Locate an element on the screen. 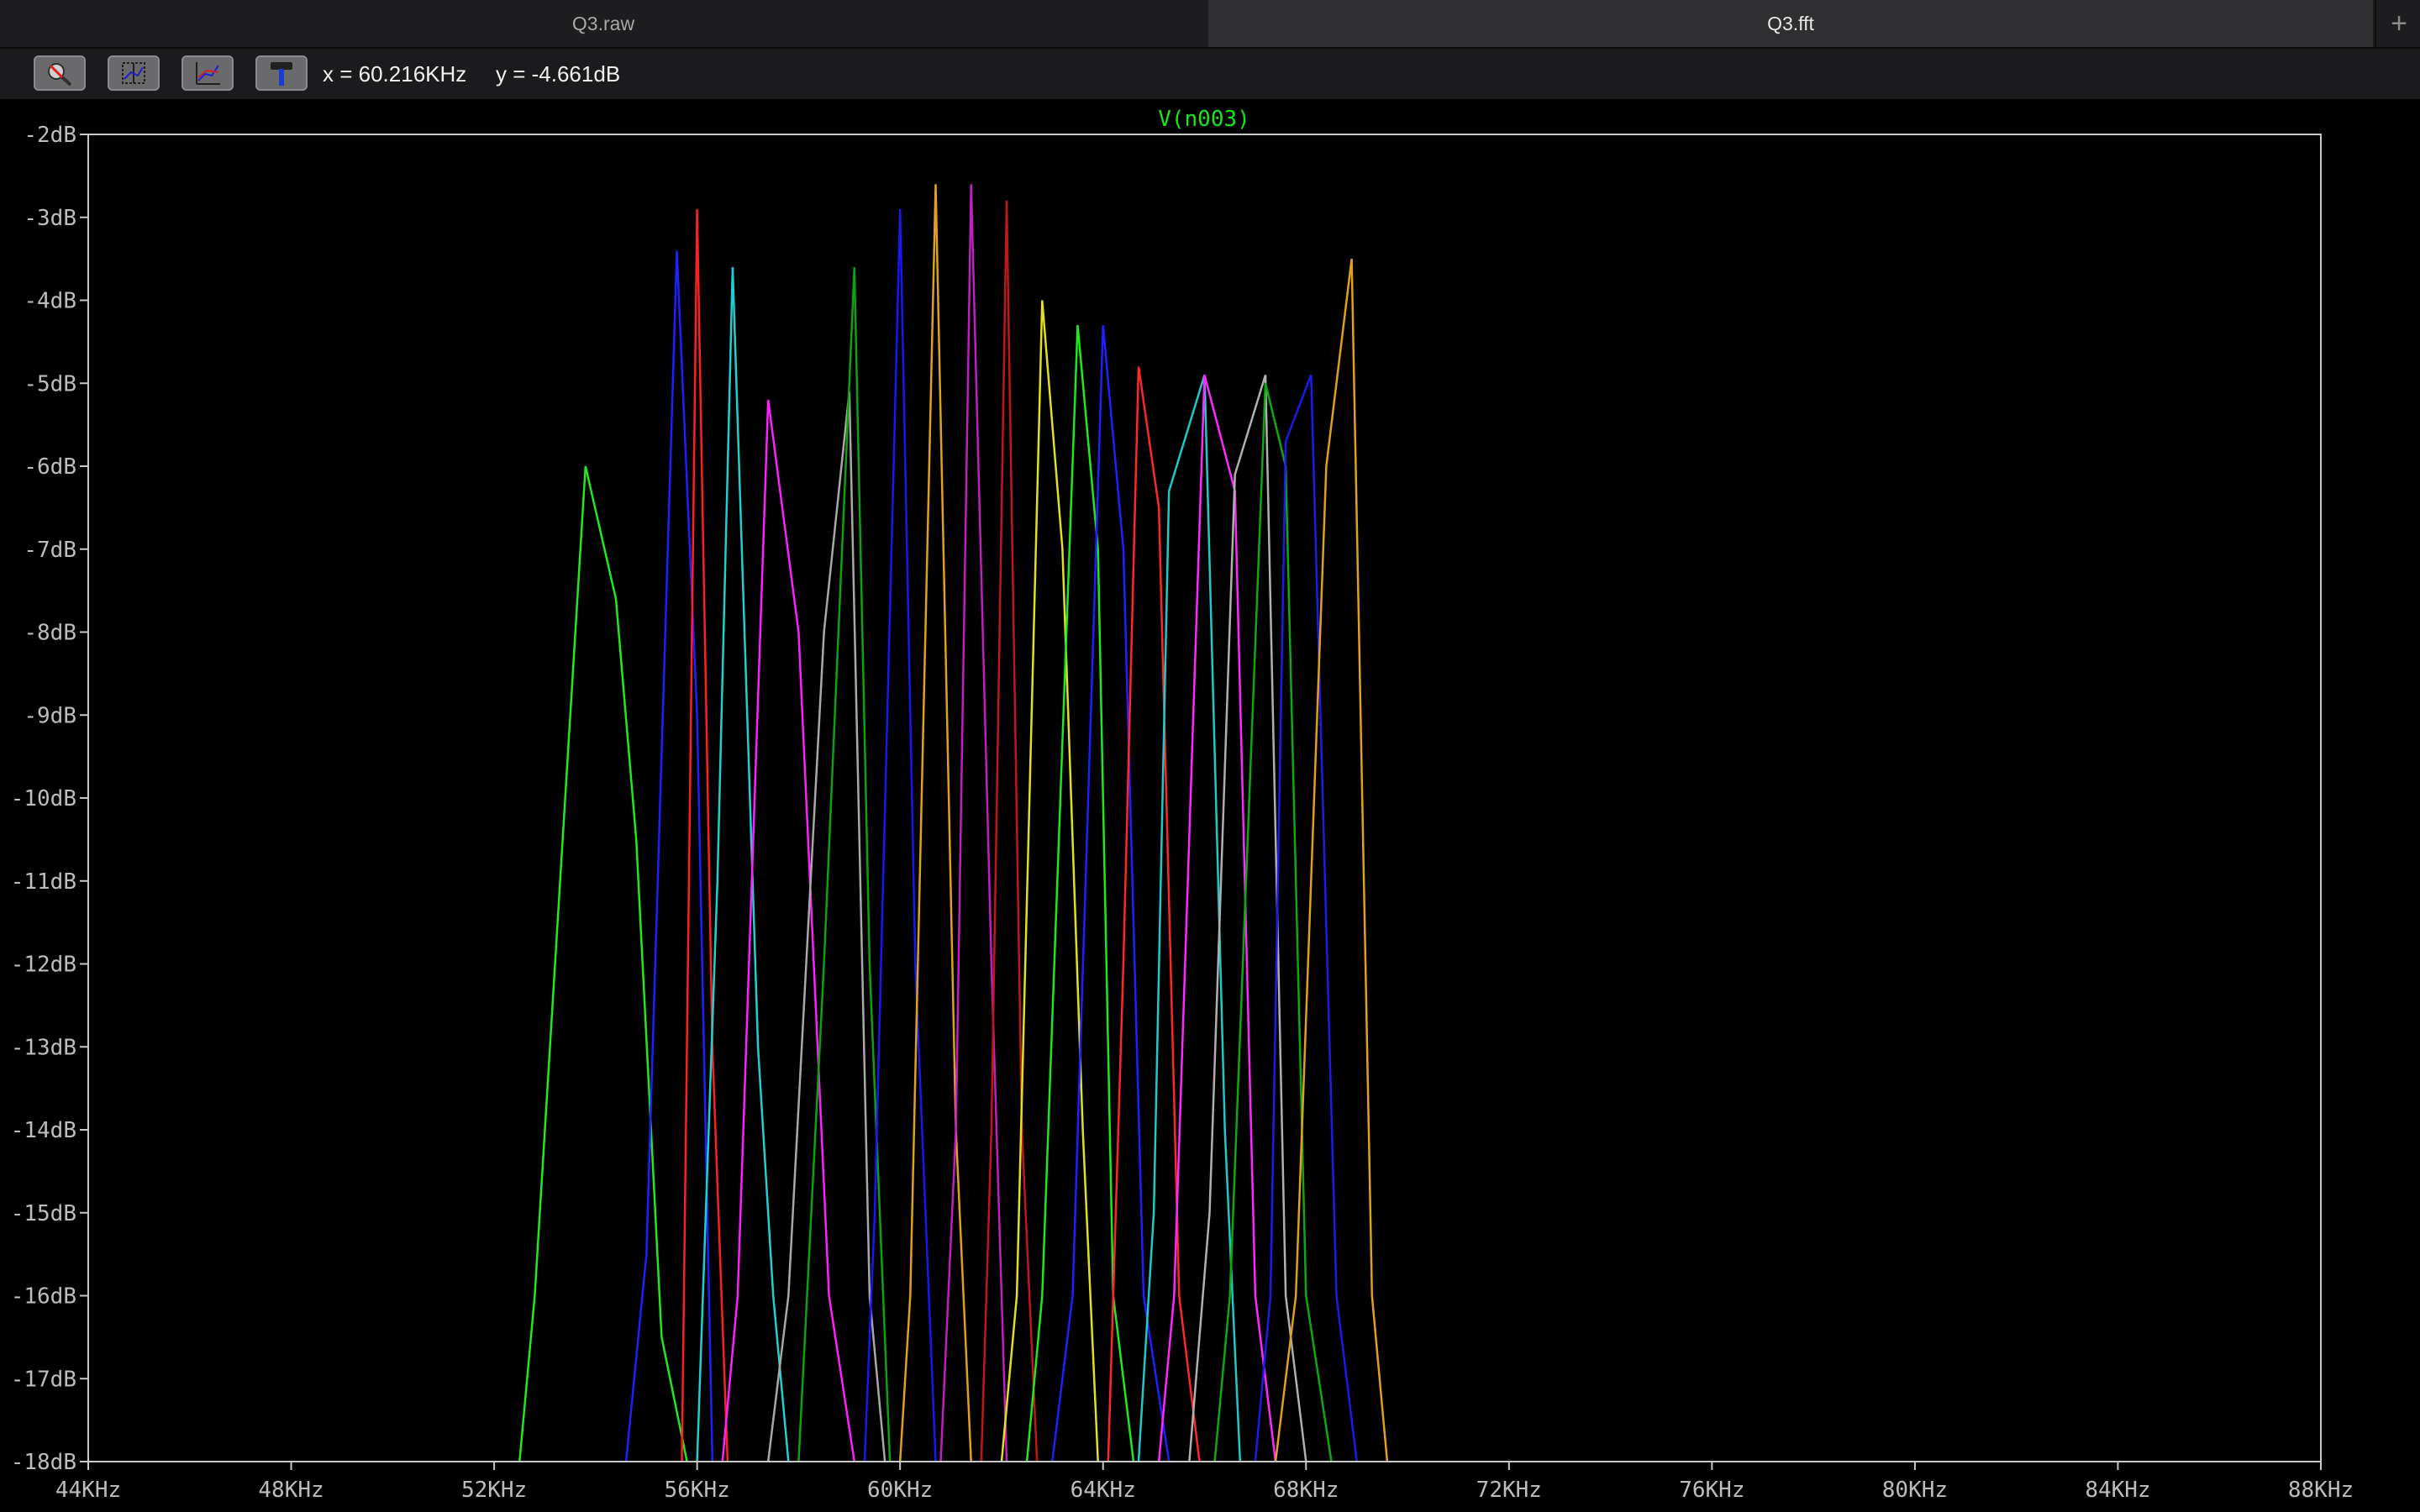 The image size is (2420, 1512). x-tick-label: 44KHz is located at coordinates (88, 1490).